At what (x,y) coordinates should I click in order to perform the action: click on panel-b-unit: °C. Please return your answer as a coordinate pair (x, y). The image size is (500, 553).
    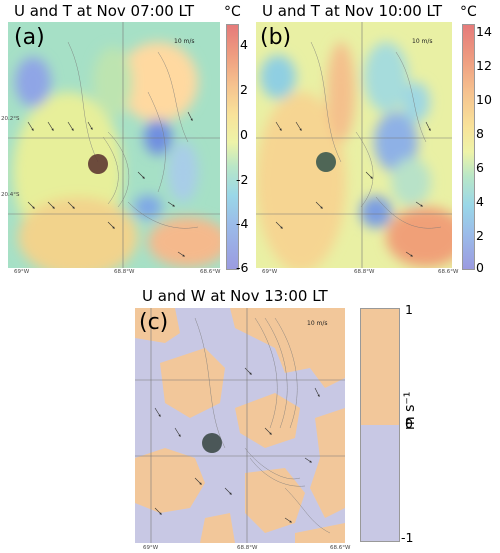
    Looking at the image, I should click on (468, 12).